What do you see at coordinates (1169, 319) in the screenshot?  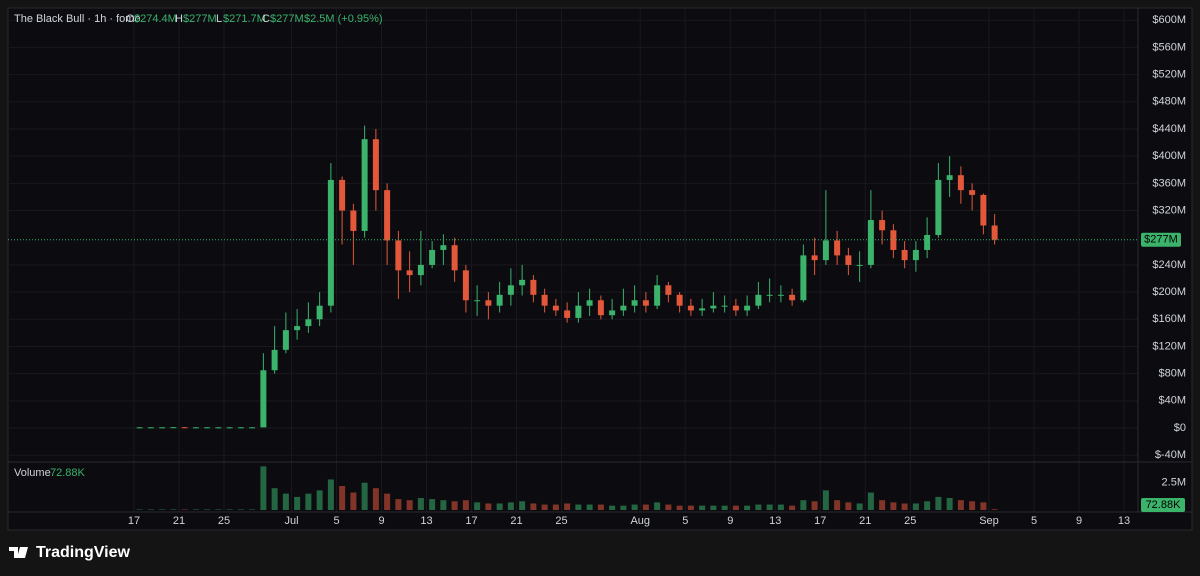 I see `y-tick-label: $160M` at bounding box center [1169, 319].